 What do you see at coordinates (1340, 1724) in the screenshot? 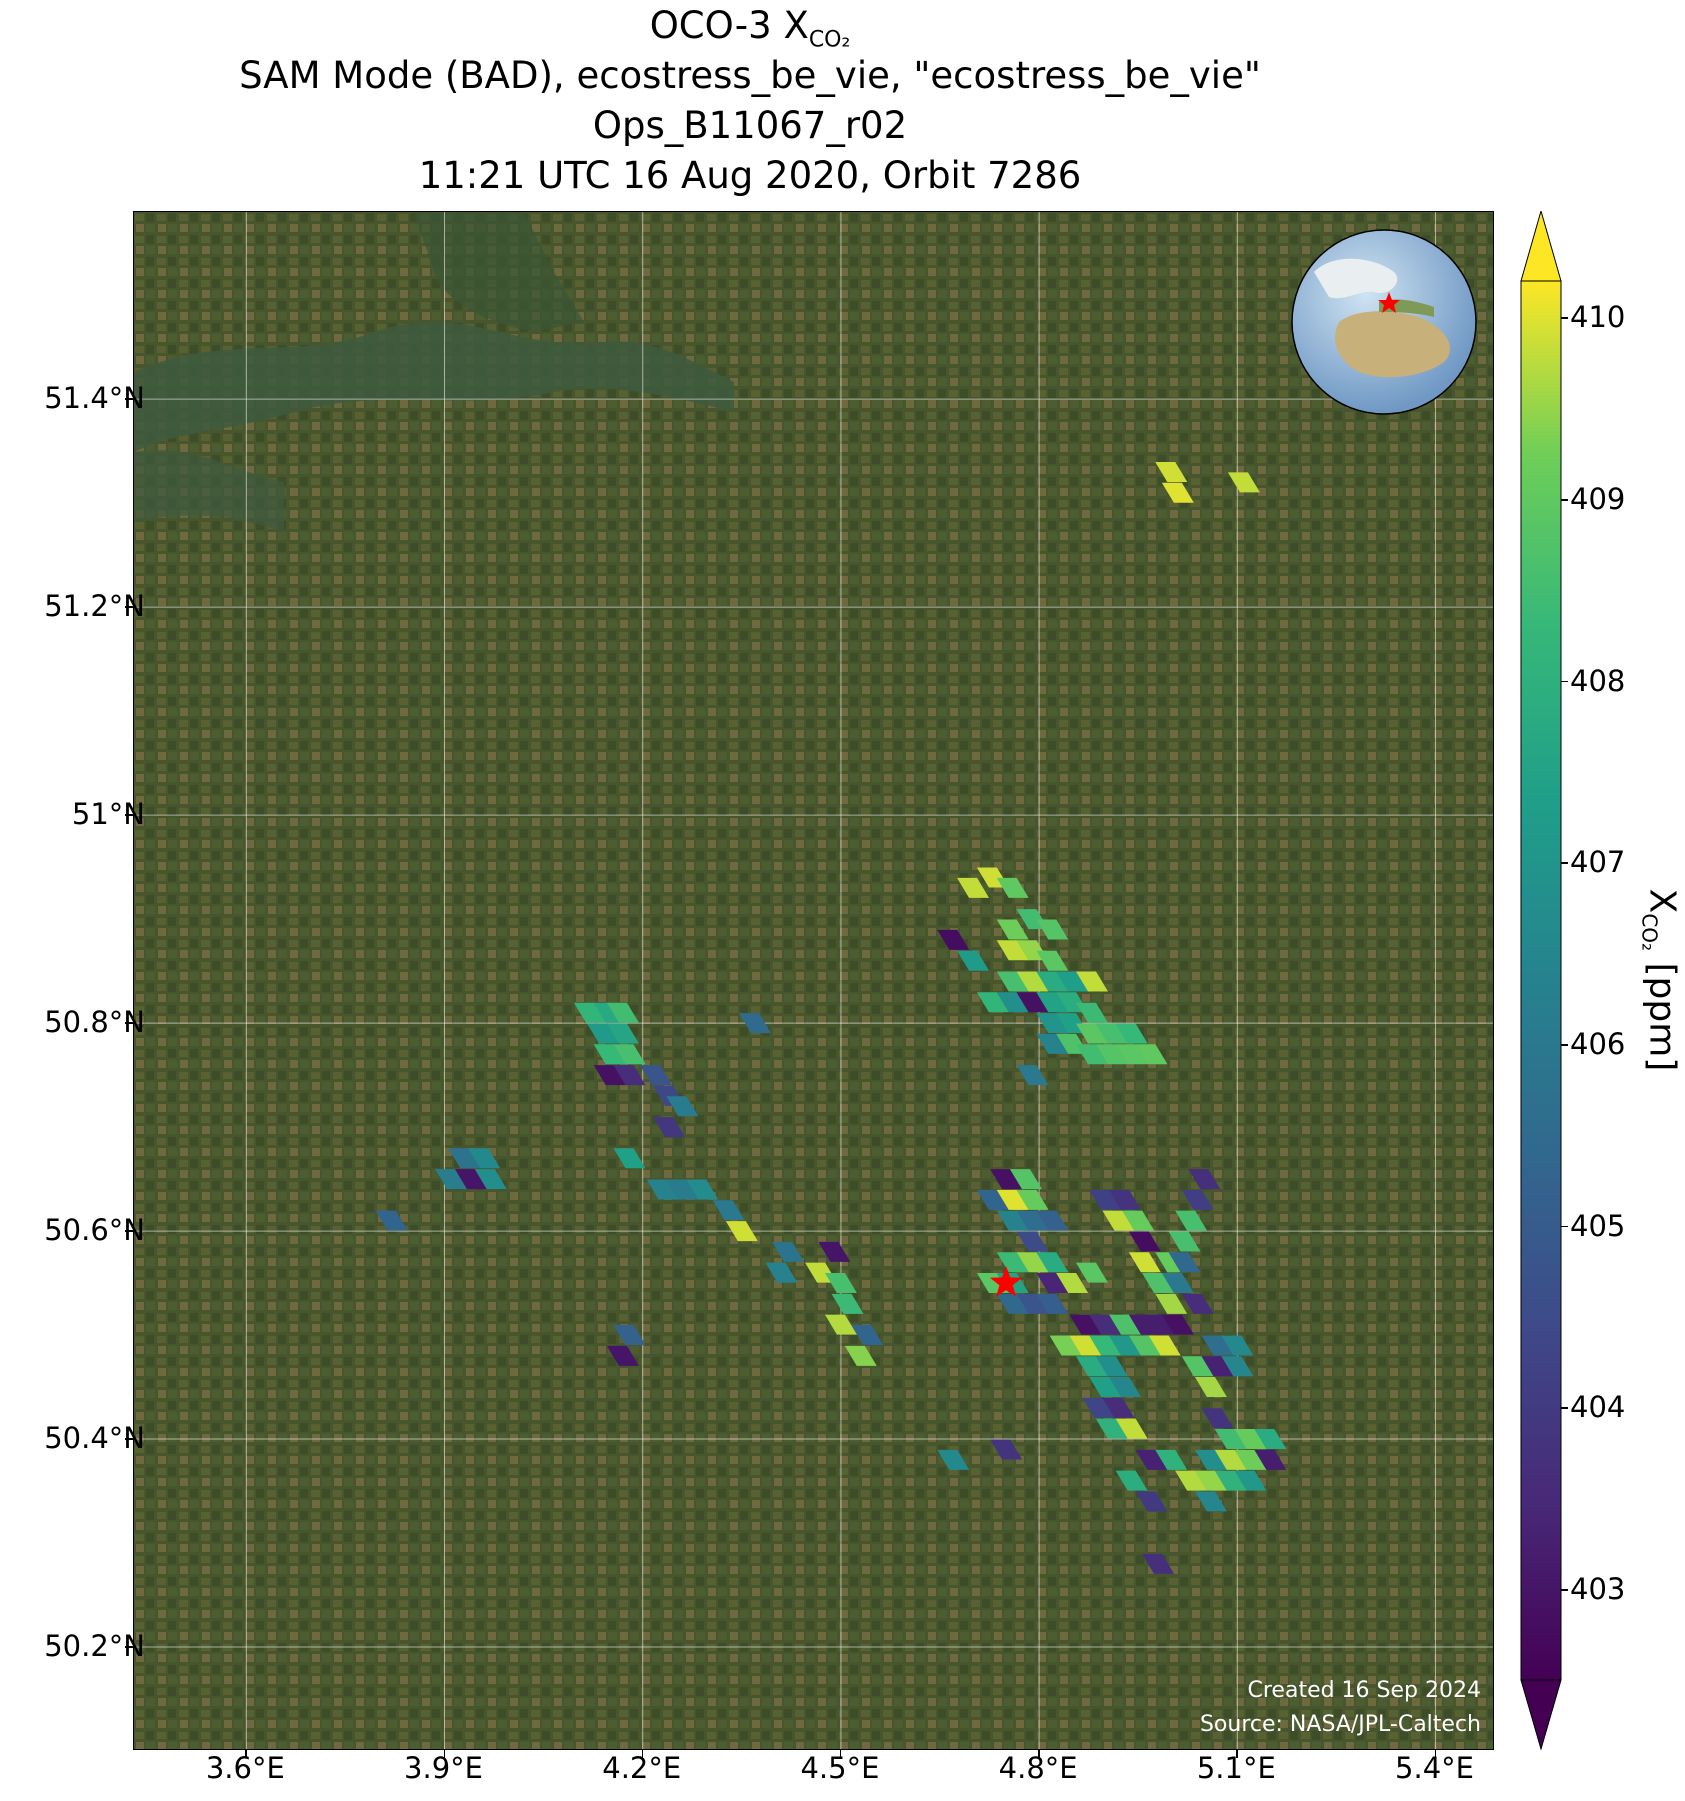
I see `credit-source: Source: NASA/JPL-Caltech` at bounding box center [1340, 1724].